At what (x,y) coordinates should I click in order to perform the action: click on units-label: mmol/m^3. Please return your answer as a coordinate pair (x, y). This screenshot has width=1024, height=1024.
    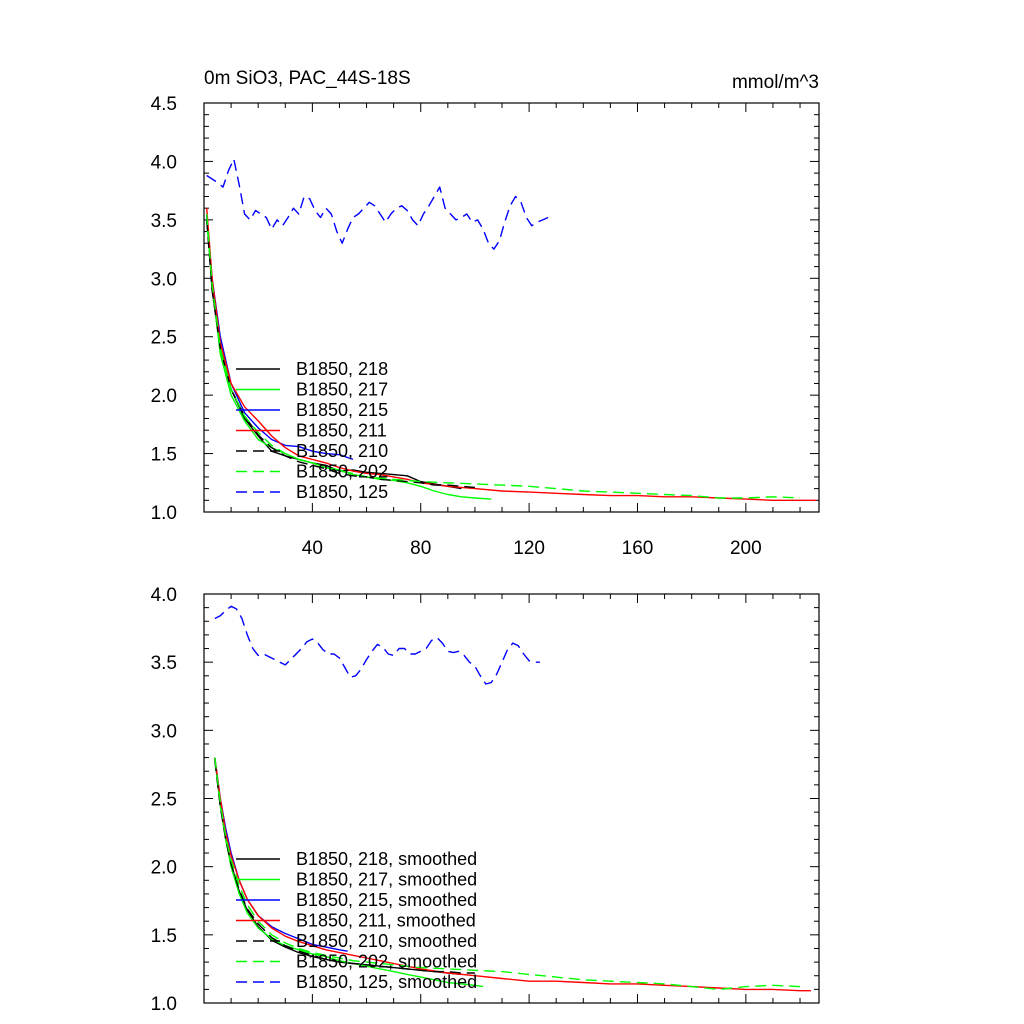
    Looking at the image, I should click on (775, 82).